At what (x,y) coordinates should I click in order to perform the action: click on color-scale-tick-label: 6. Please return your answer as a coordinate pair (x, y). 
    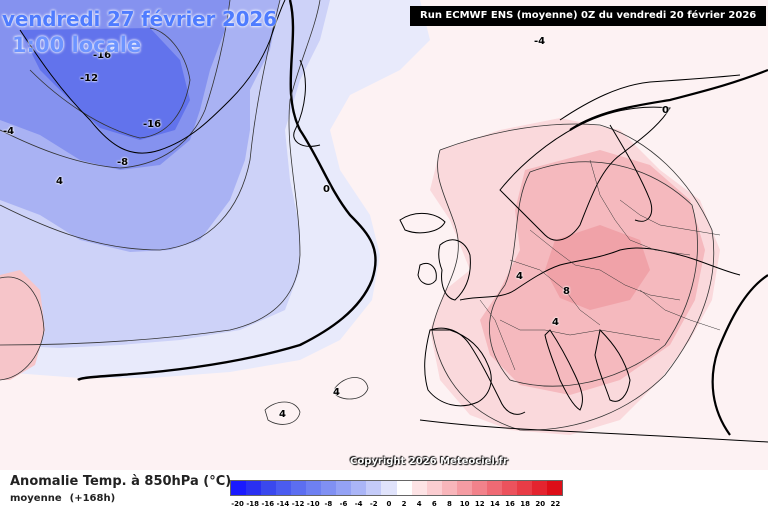
    Looking at the image, I should click on (434, 504).